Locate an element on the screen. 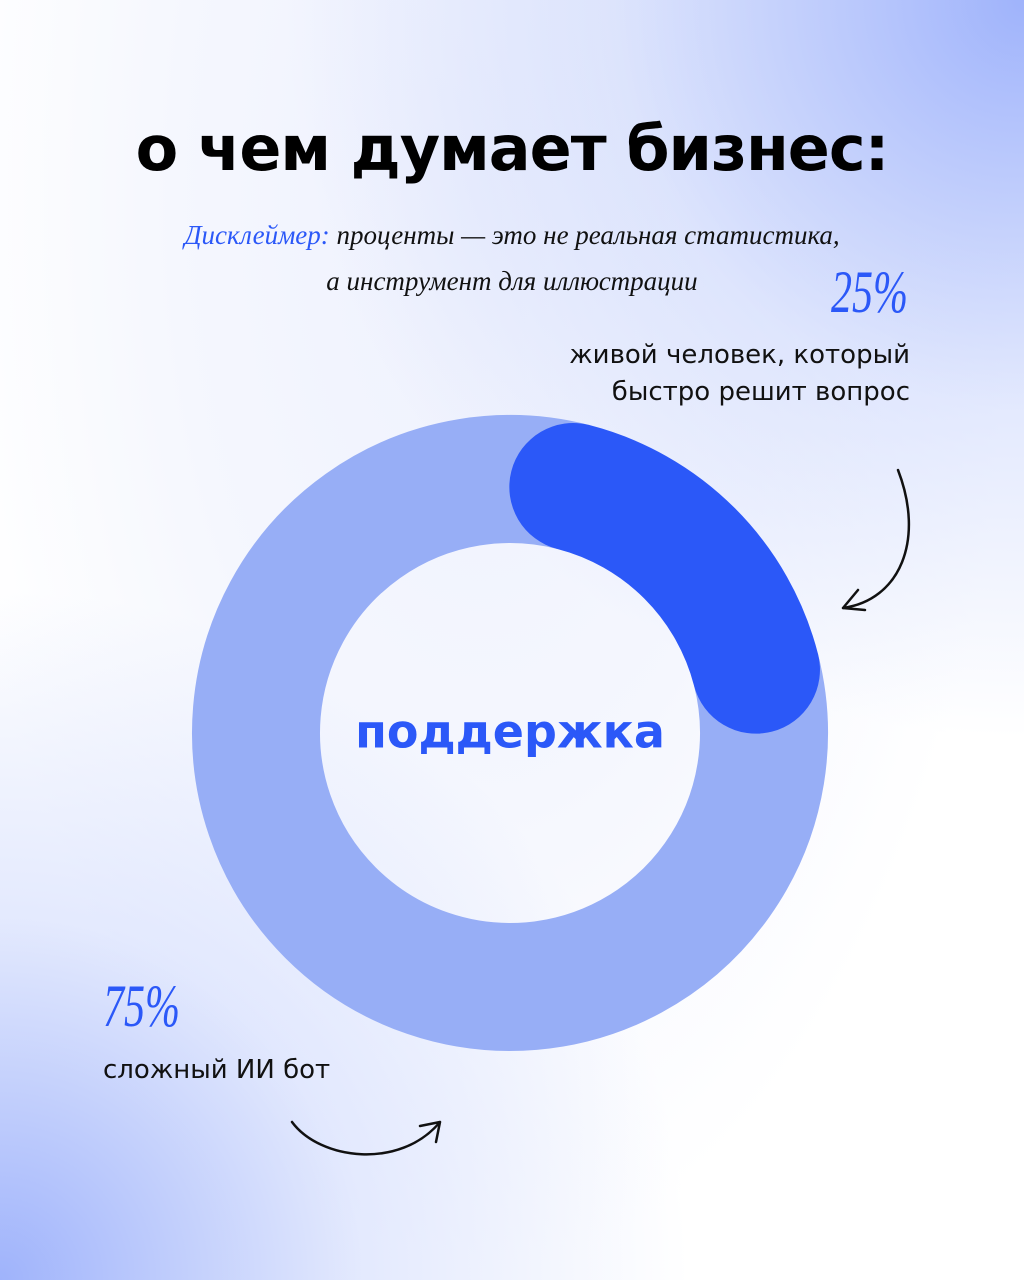  disclaimer-label: Дисклеймер: is located at coordinates (257, 235).